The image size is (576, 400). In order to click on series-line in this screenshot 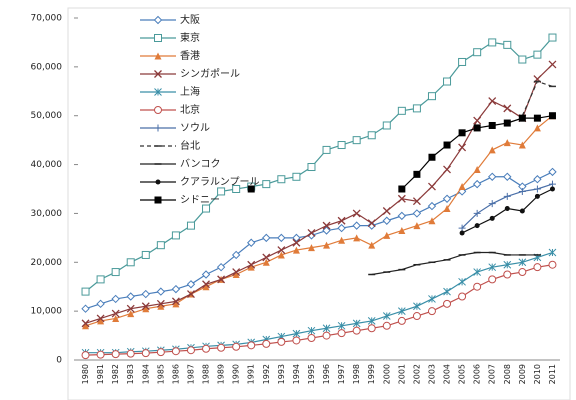, I will do `click(537, 98)`.